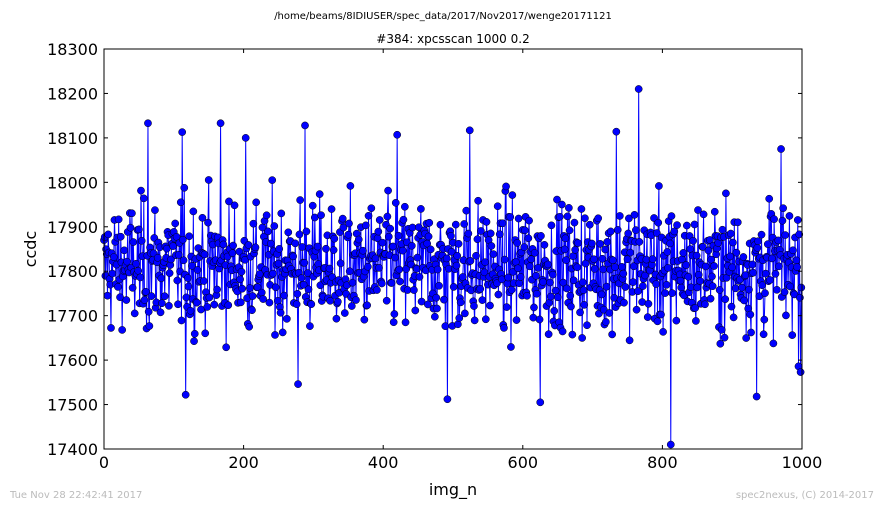  Describe the element at coordinates (802, 462) in the screenshot. I see `x-tick-label: 1000` at that location.